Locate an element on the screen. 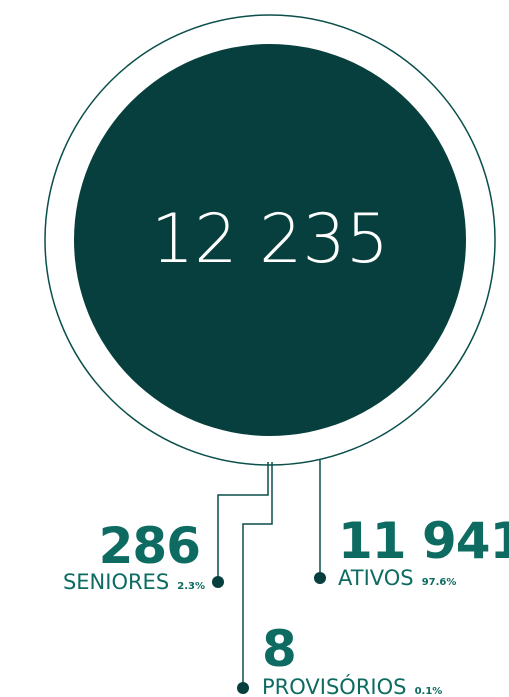 Image resolution: width=509 pixels, height=697 pixels. group-label: PROVISÓRIOS is located at coordinates (334, 685).